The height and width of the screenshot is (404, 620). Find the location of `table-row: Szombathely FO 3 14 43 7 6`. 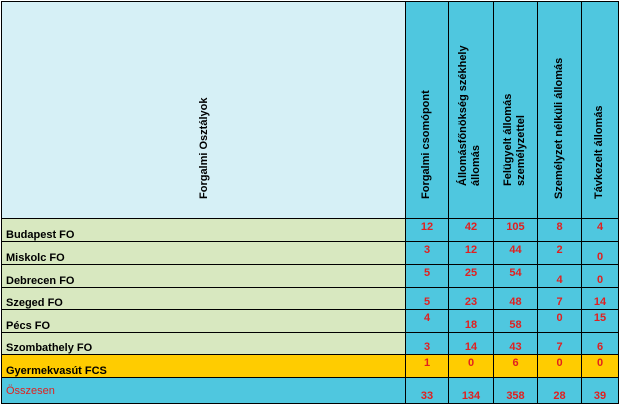

table-row: Szombathely FO 3 14 43 7 6 is located at coordinates (310, 343).